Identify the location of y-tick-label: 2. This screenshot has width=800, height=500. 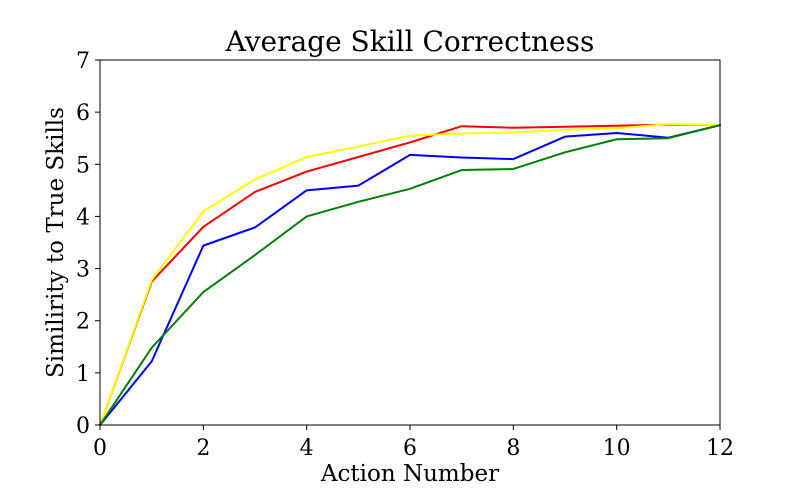
(83, 322).